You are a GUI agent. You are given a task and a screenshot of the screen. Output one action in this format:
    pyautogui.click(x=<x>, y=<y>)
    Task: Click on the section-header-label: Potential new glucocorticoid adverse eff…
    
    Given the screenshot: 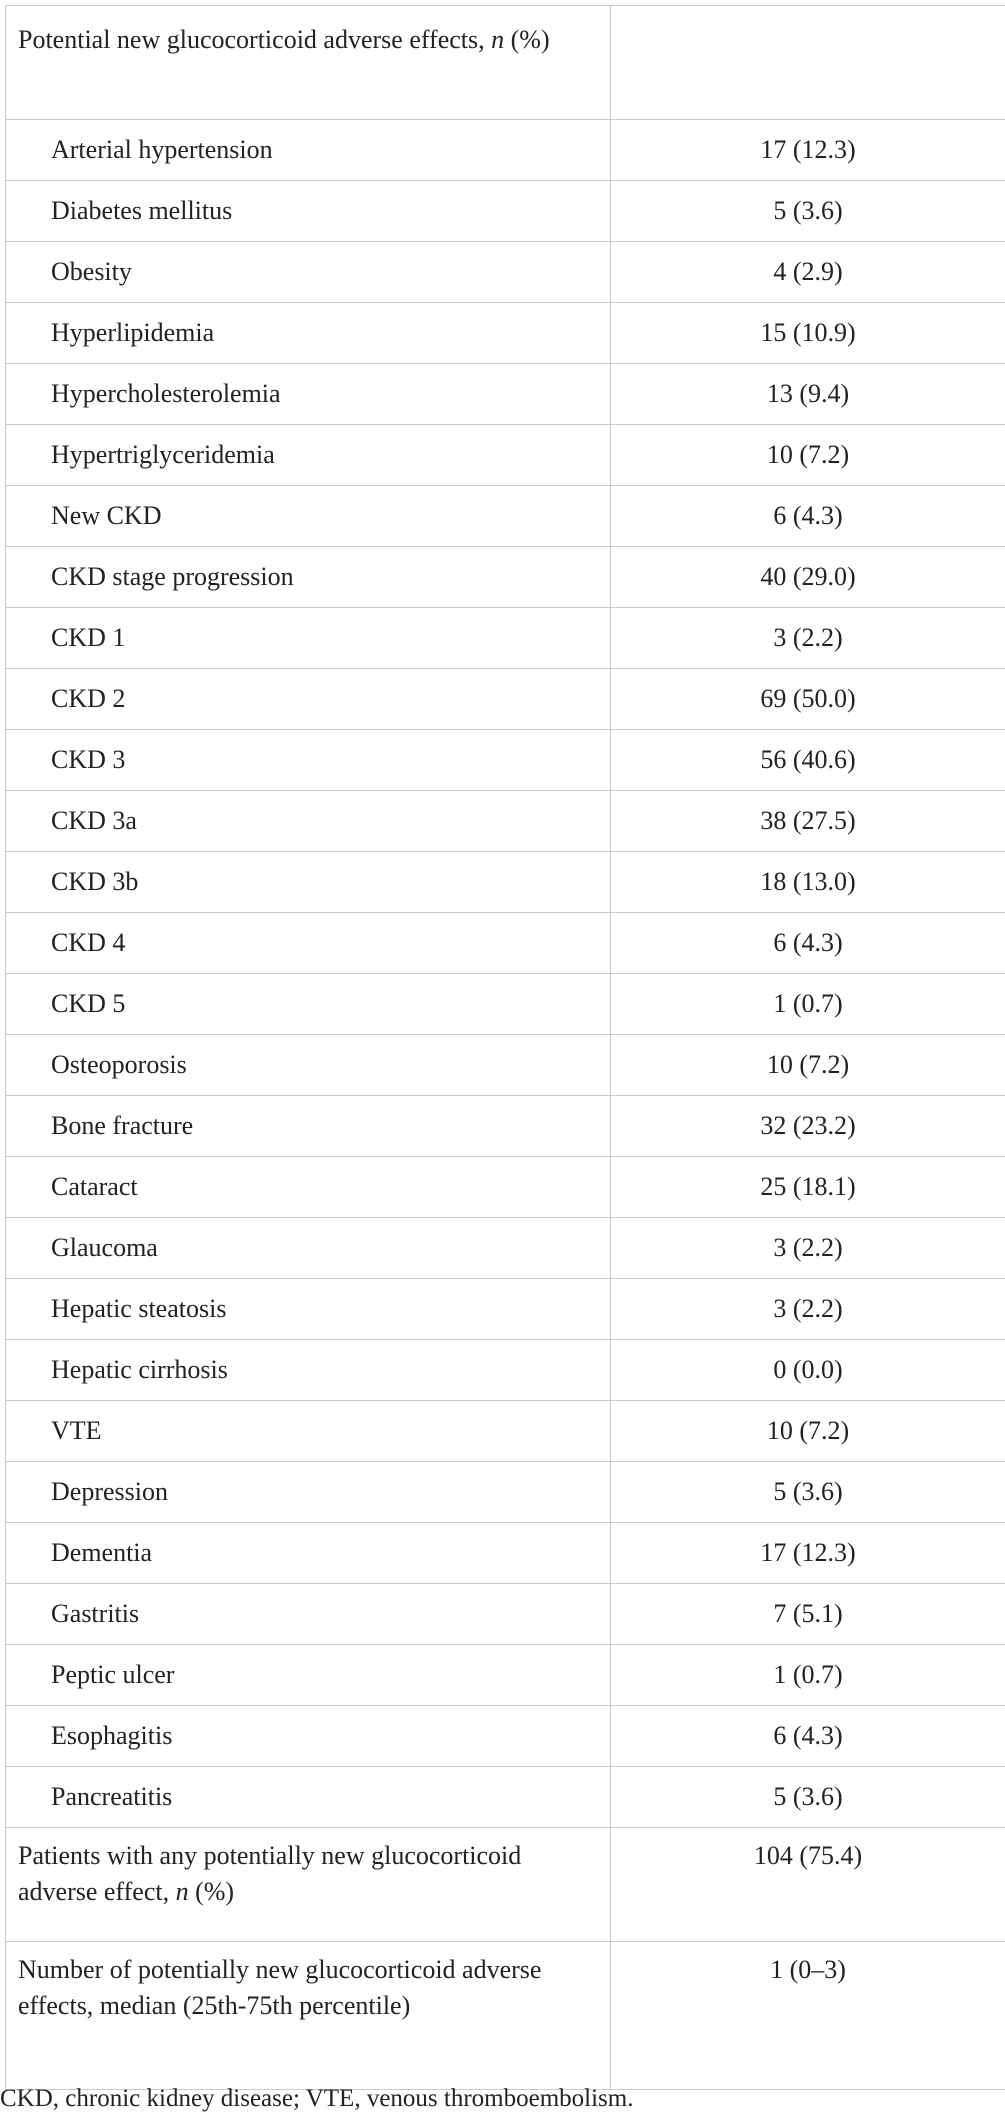 What is the action you would take?
    pyautogui.click(x=308, y=63)
    